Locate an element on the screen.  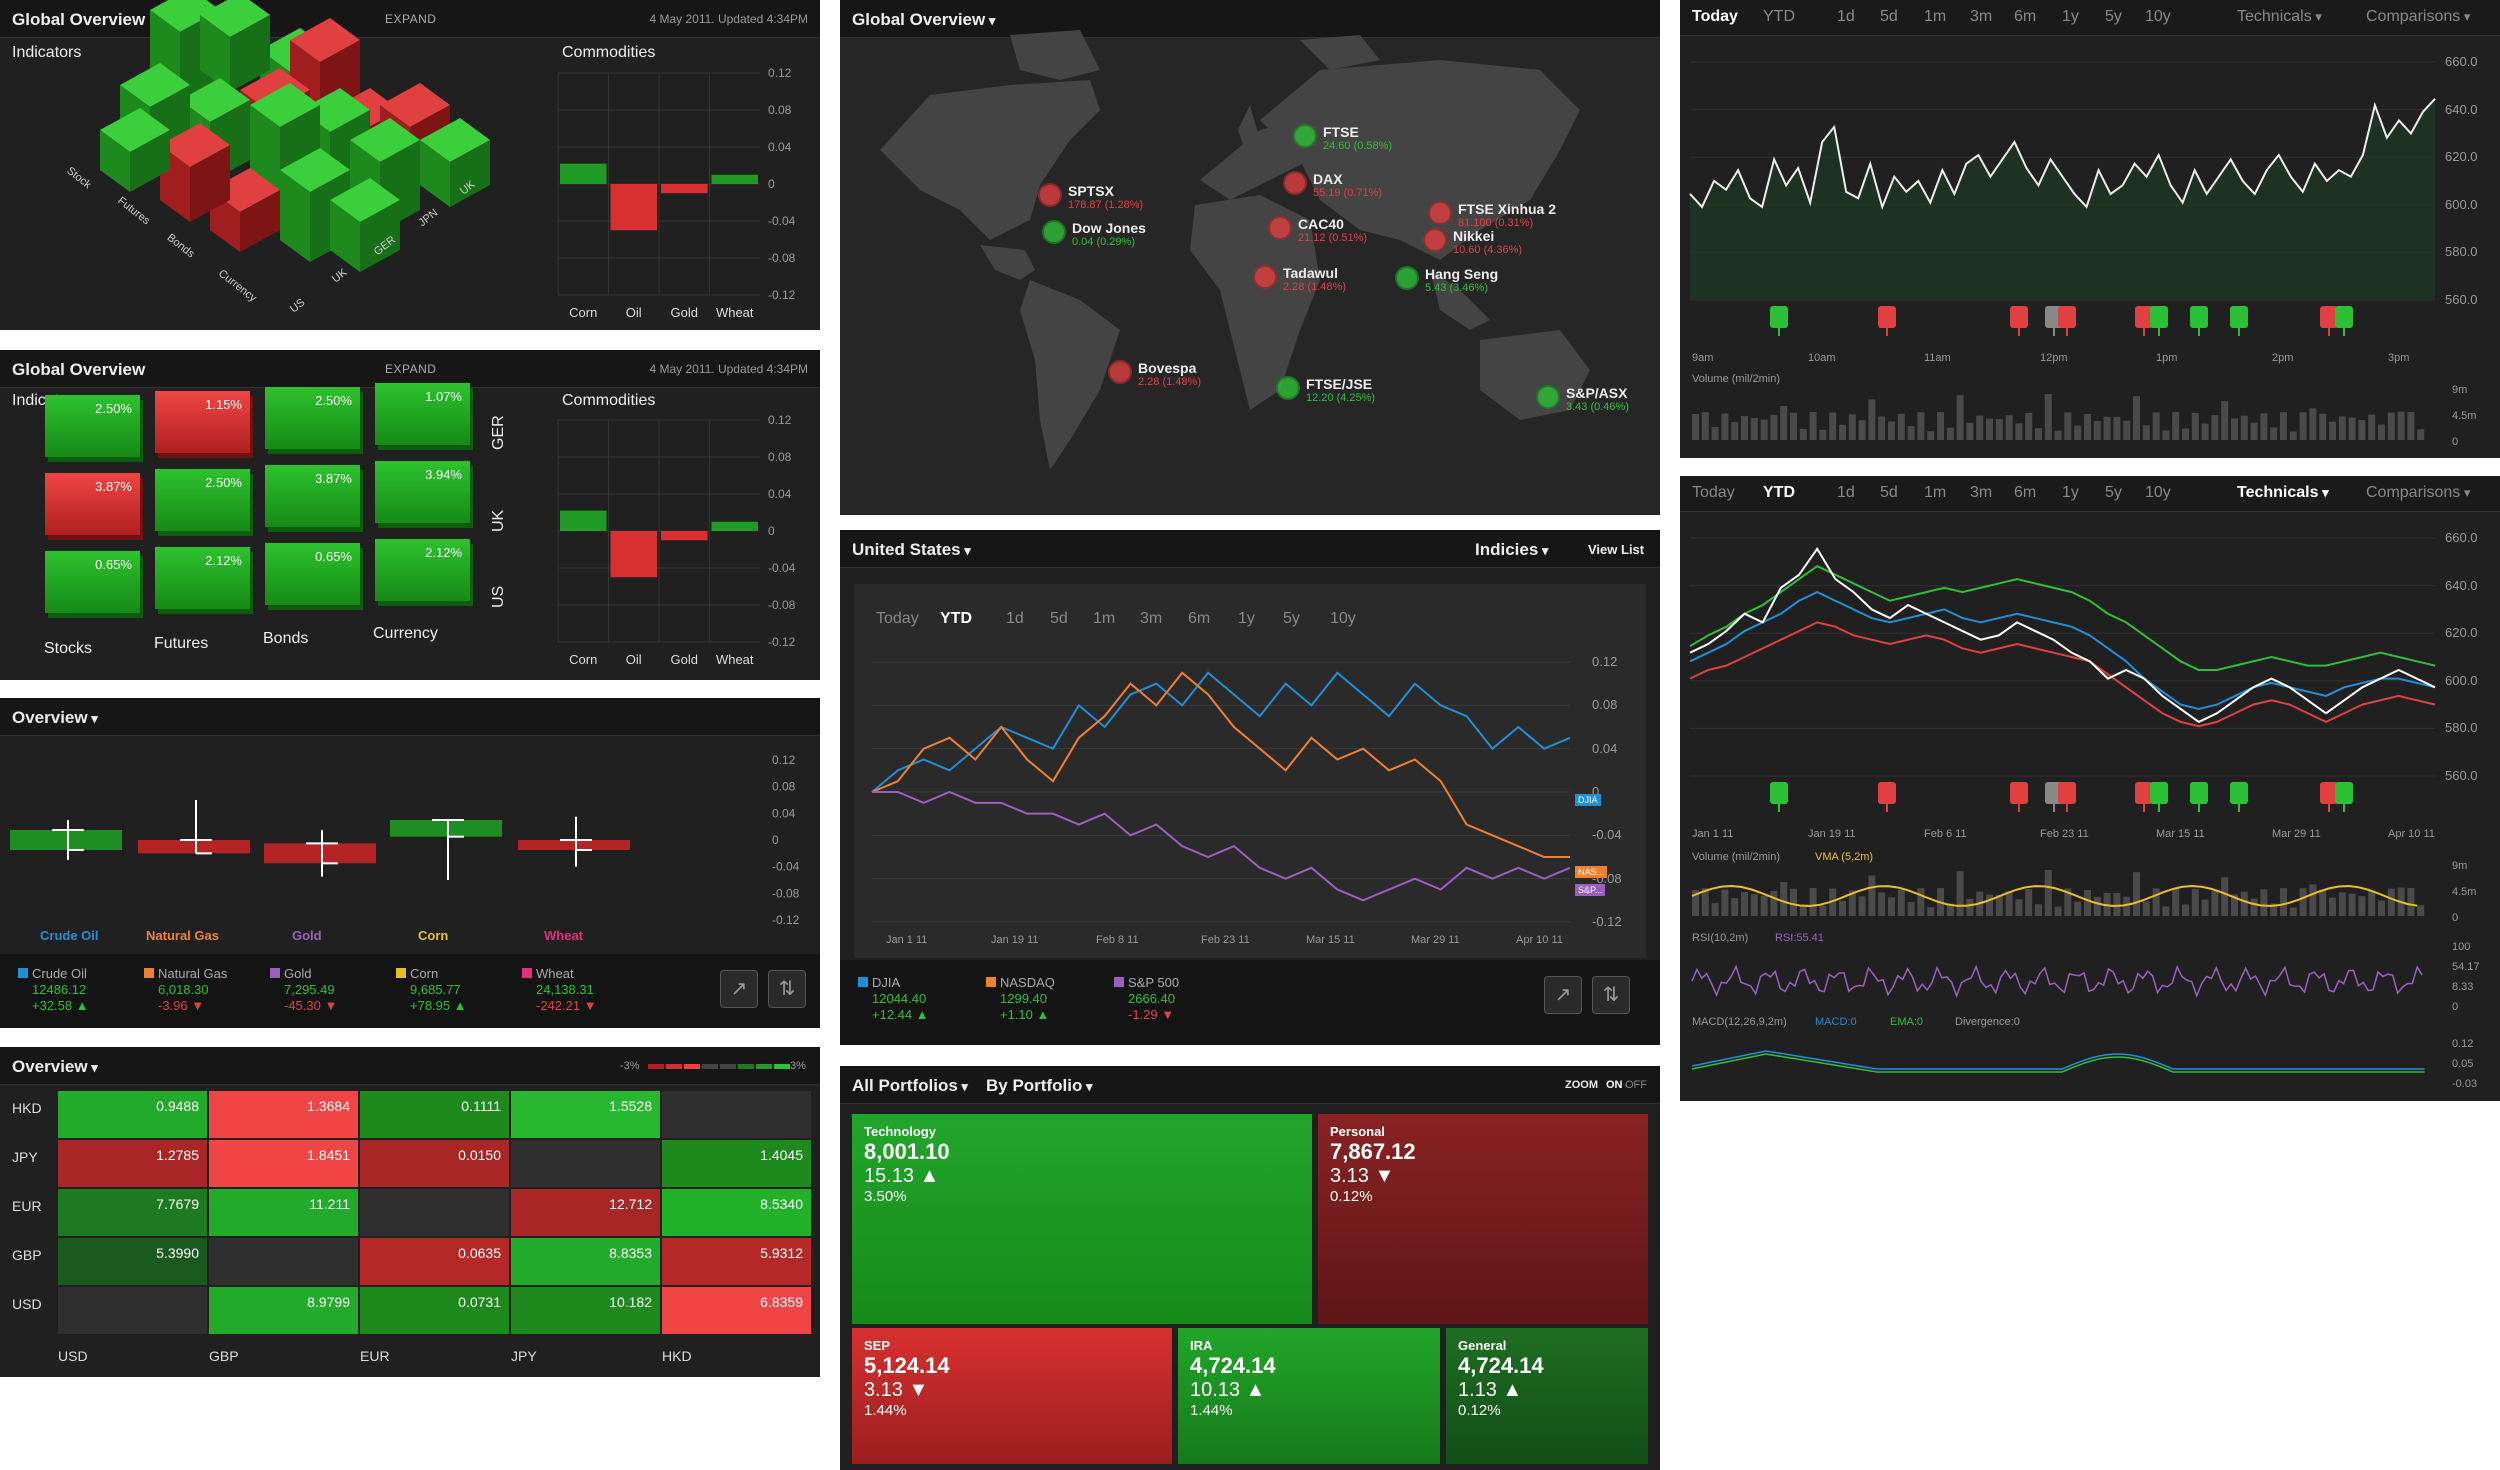
legend-item: Natural Gas 6,018.30 -3.96 ▼ is located at coordinates (185, 990).